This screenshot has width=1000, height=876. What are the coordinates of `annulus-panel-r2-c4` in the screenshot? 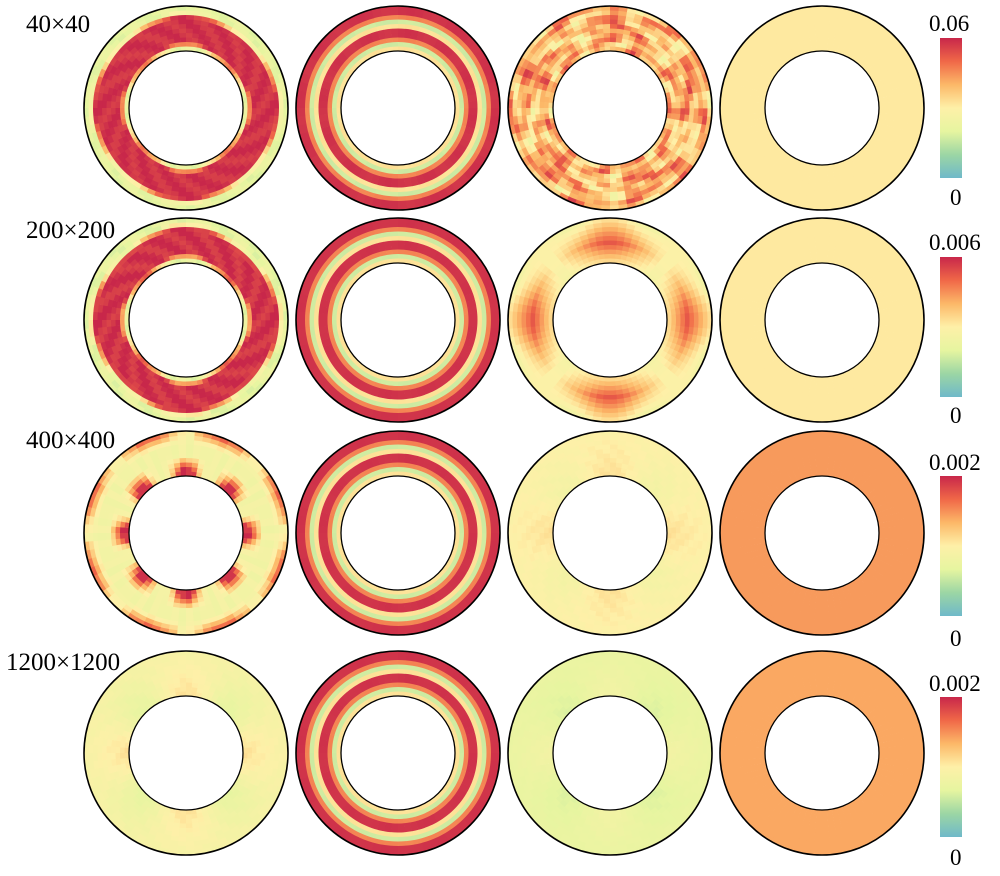 It's located at (822, 320).